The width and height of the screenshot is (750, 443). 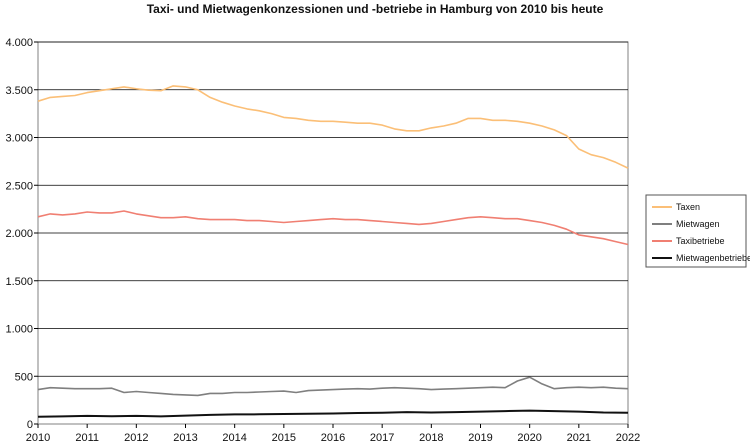 I want to click on legend-label: Mietwagenbetriebe, so click(x=713, y=258).